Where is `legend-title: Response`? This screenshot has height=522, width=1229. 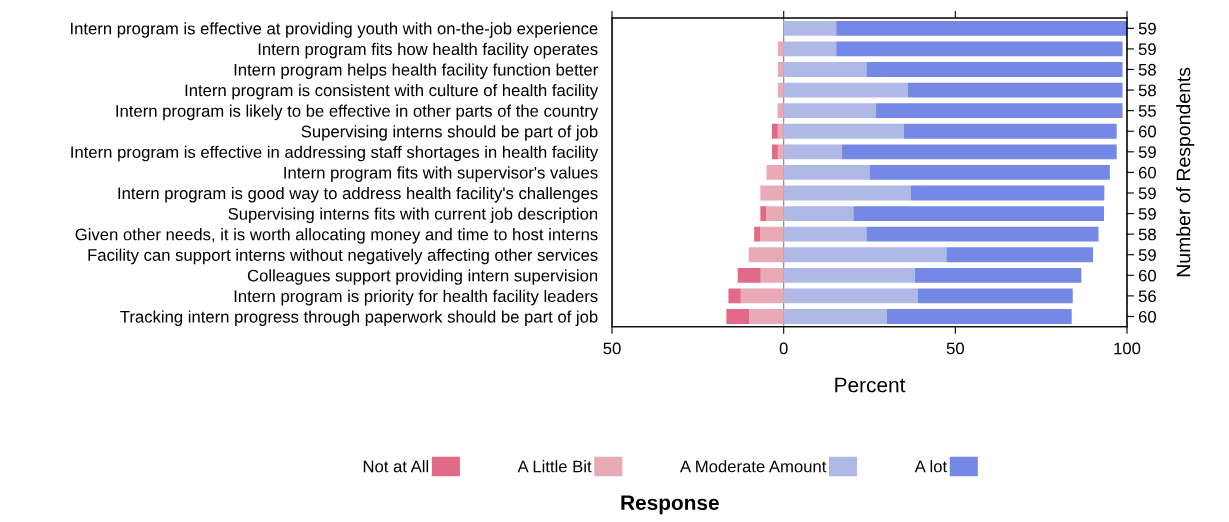
legend-title: Response is located at coordinates (670, 505).